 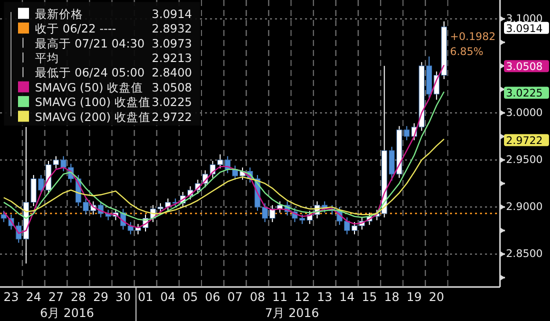 What do you see at coordinates (235, 297) in the screenshot?
I see `x-tick-label: 07` at bounding box center [235, 297].